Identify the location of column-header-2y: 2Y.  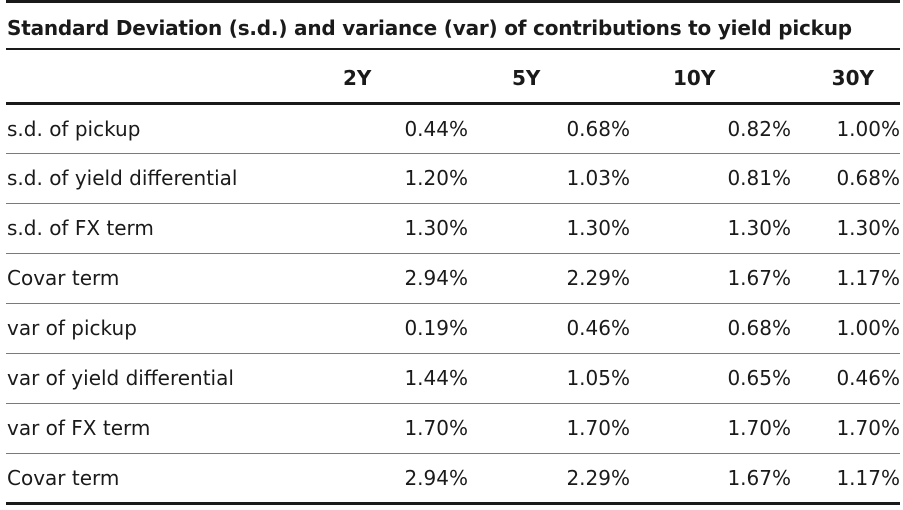
(396, 77).